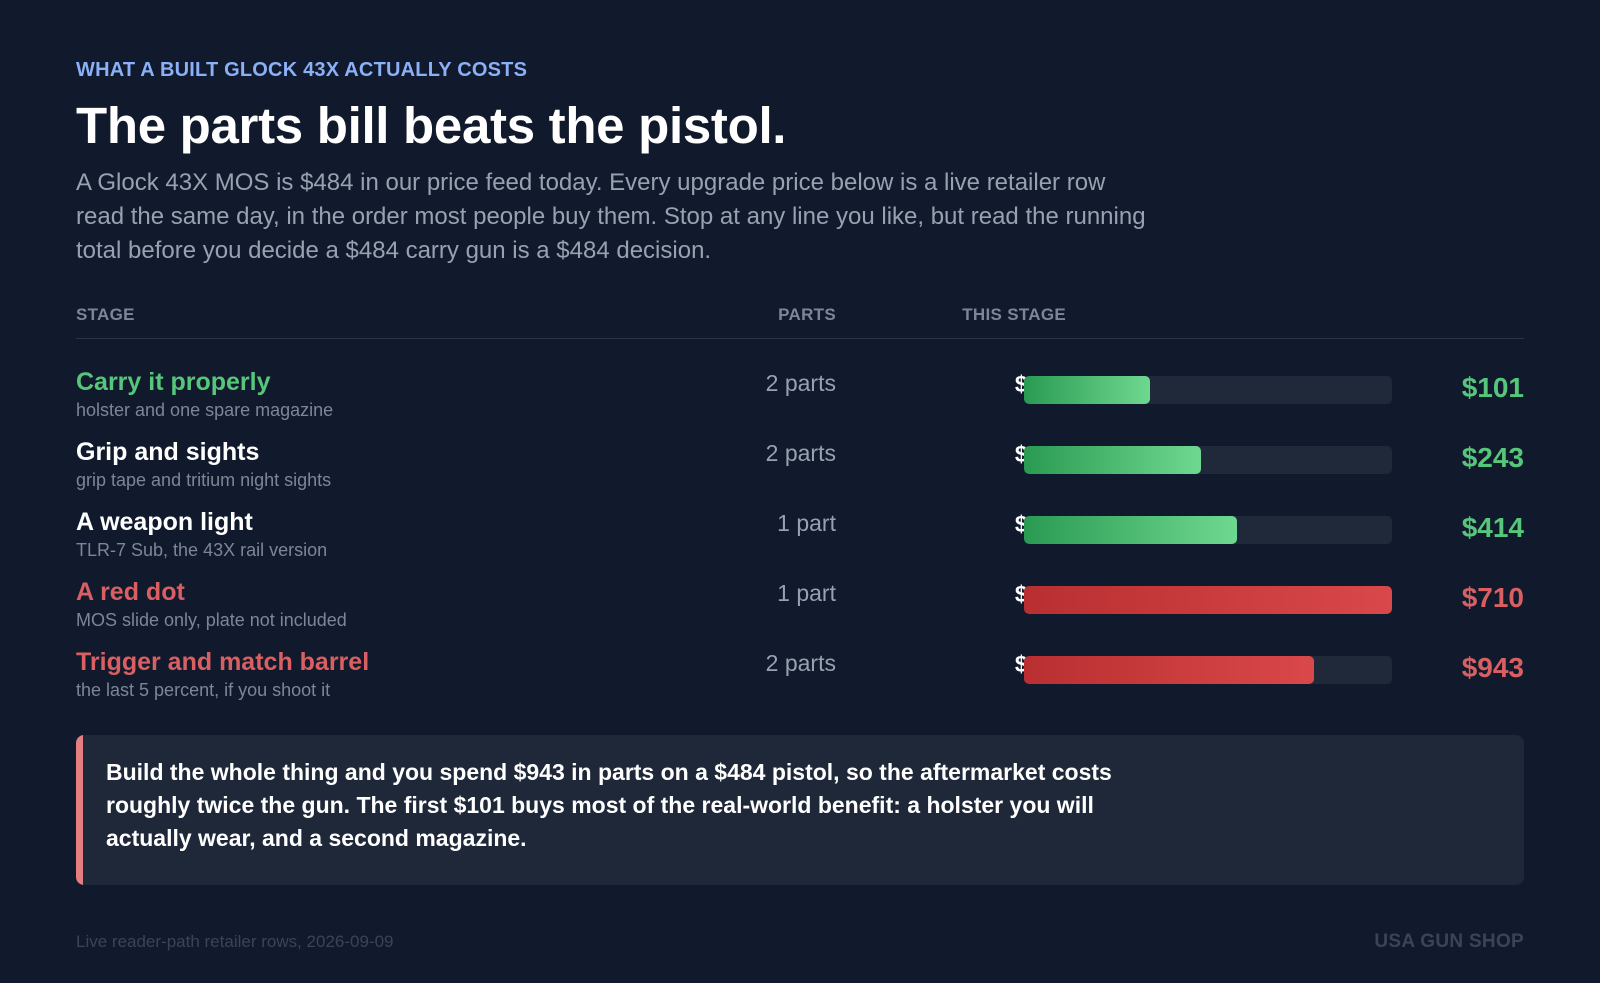 This screenshot has width=1600, height=983. What do you see at coordinates (211, 620) in the screenshot?
I see `stage-description: MOS slide only, plate not included` at bounding box center [211, 620].